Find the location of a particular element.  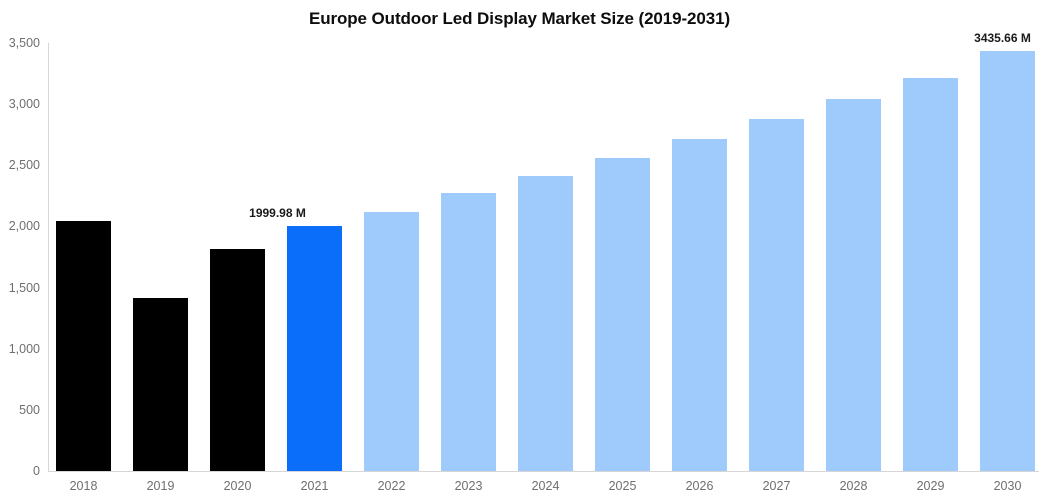

x-axis-tick-2018: 2018 is located at coordinates (83, 486).